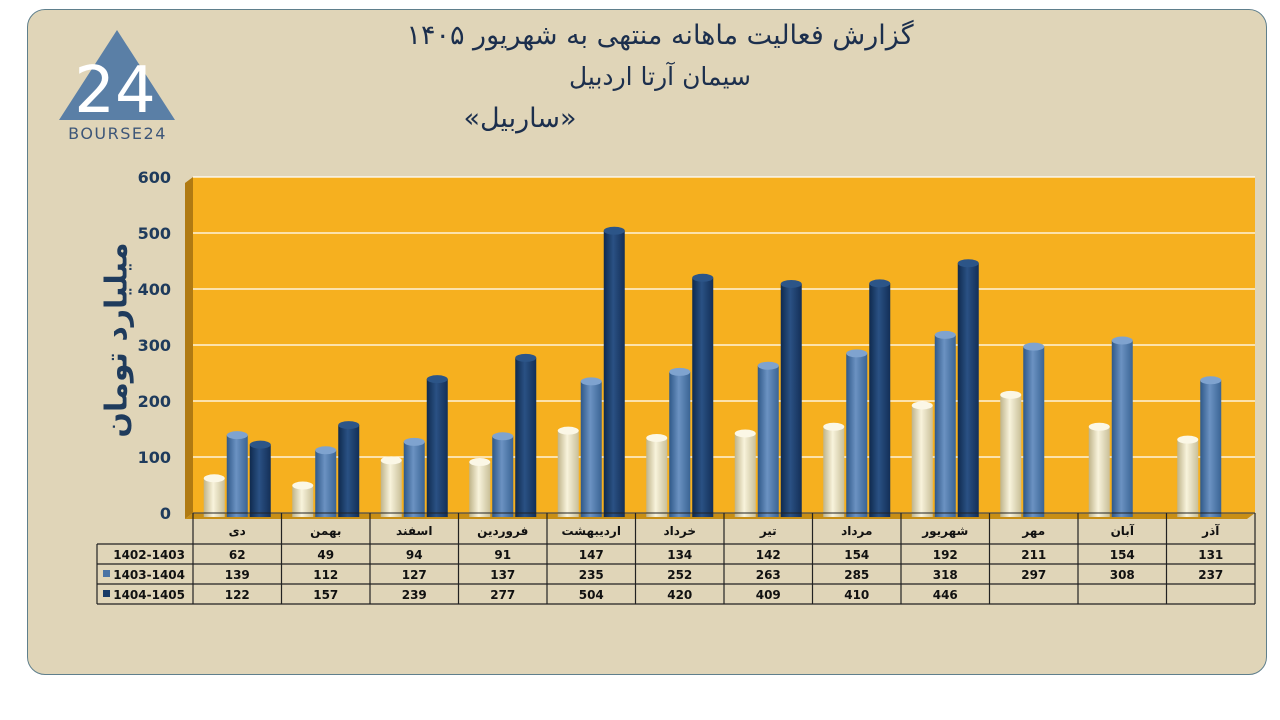 The height and width of the screenshot is (720, 1280). Describe the element at coordinates (414, 575) in the screenshot. I see `table-cell-value: 127` at that location.